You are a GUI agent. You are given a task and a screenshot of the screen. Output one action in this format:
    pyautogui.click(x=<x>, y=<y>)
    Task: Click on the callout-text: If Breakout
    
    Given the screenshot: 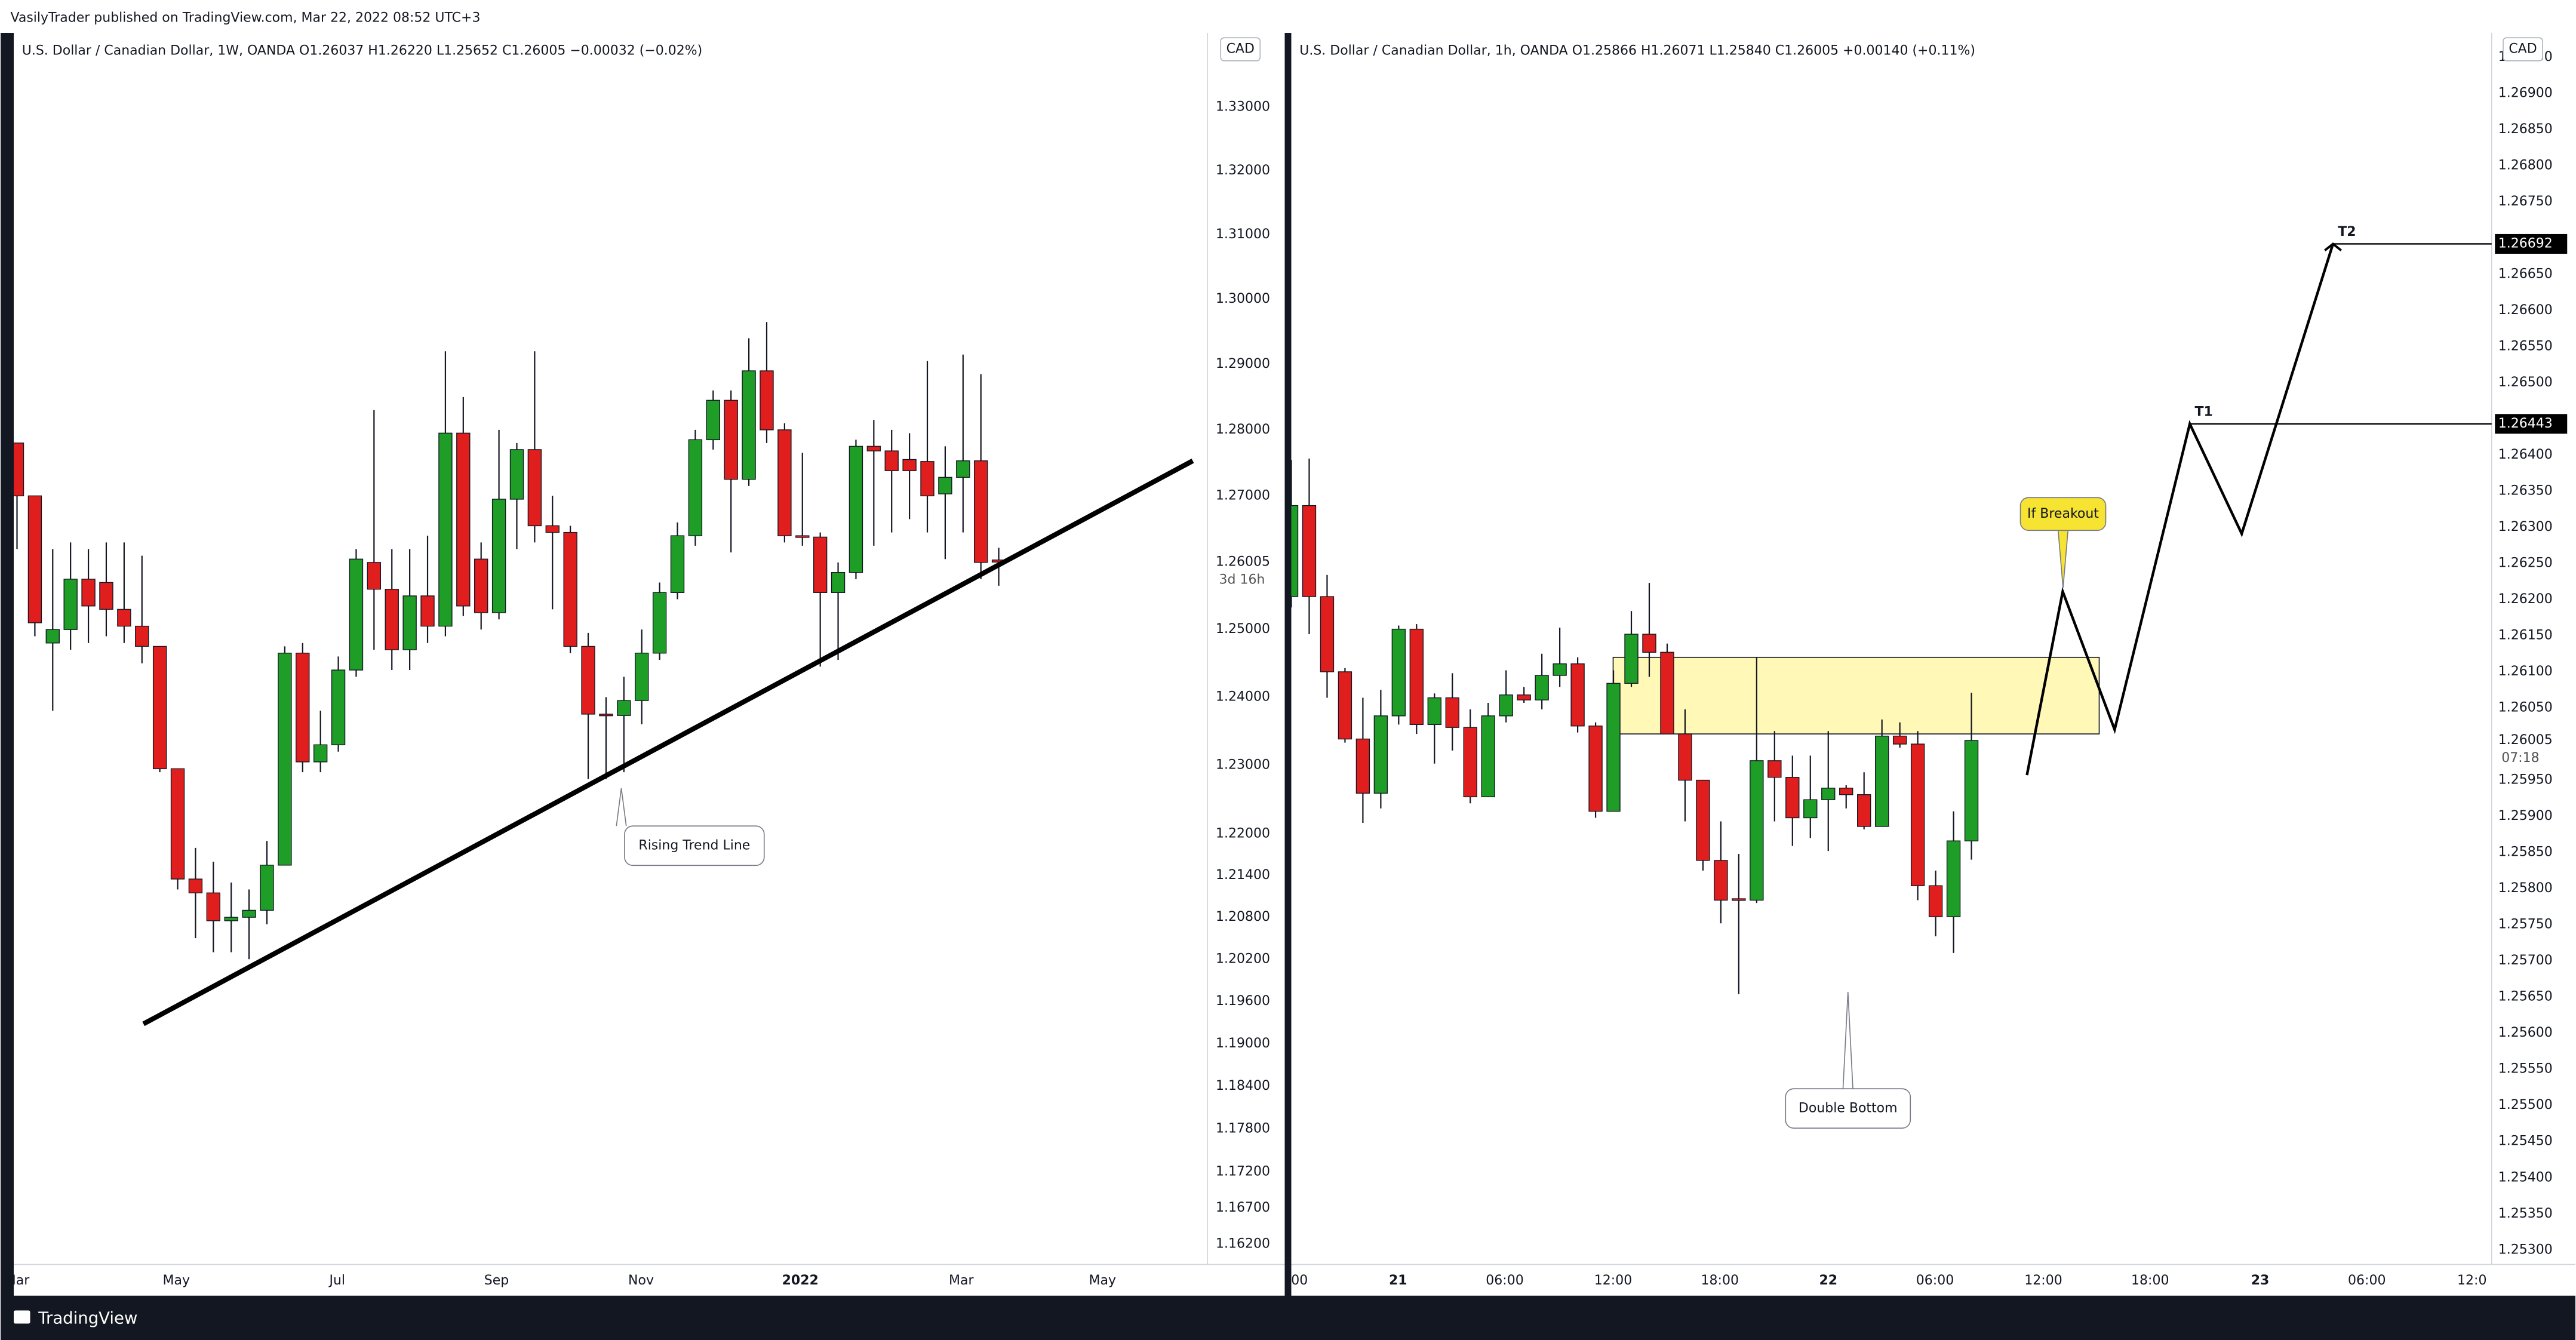 What is the action you would take?
    pyautogui.click(x=2063, y=514)
    